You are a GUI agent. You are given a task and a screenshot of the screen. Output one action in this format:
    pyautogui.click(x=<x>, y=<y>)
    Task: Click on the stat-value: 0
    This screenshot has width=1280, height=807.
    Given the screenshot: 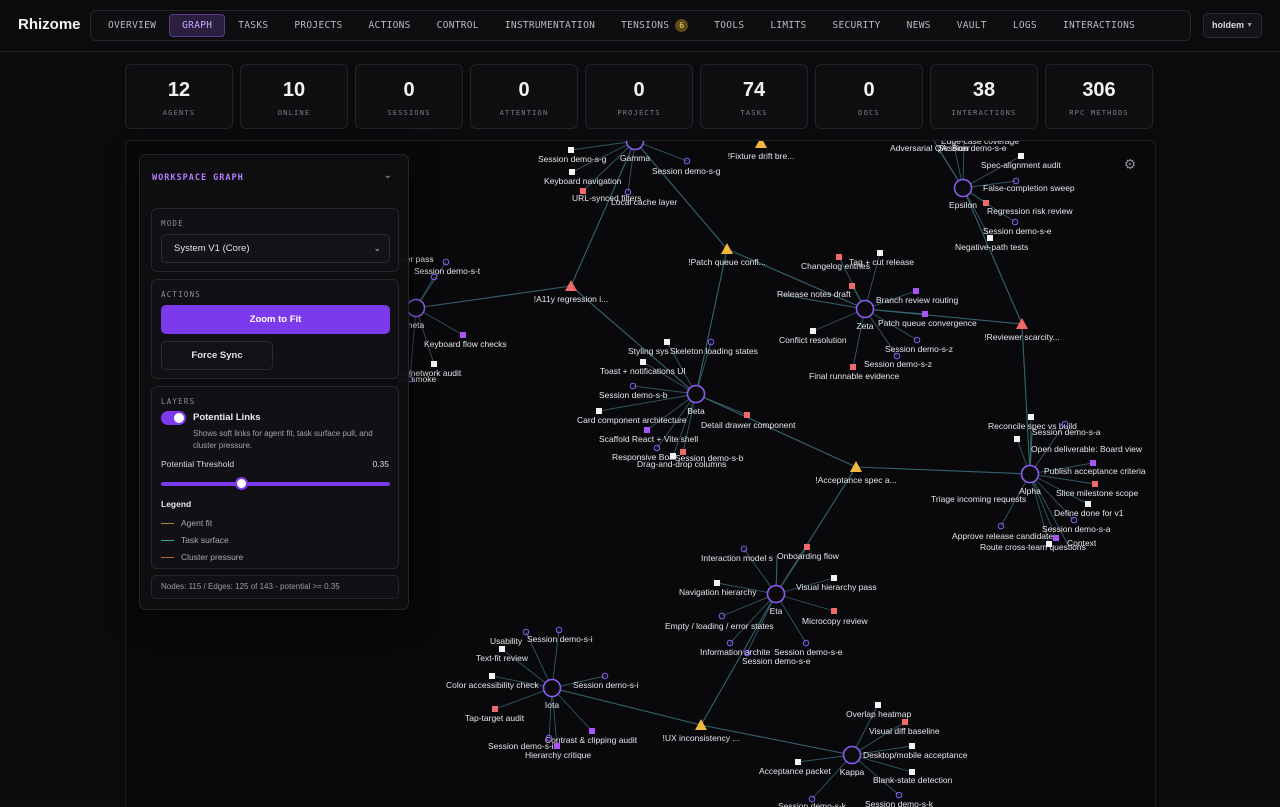 What is the action you would take?
    pyautogui.click(x=869, y=90)
    